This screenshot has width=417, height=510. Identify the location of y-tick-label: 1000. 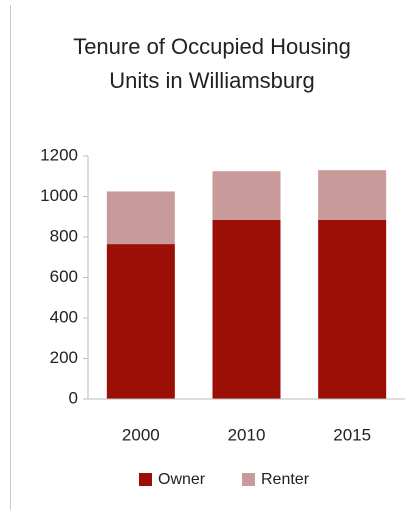
(59, 195).